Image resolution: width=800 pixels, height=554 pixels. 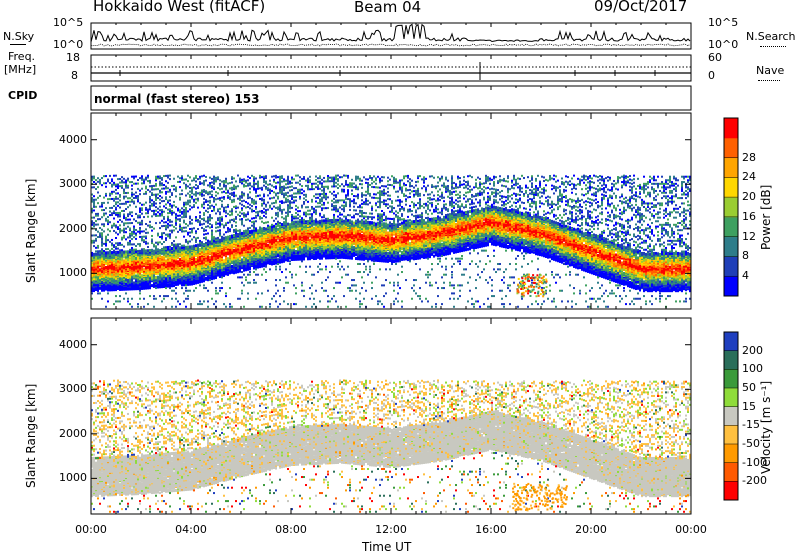 I want to click on nave-line-legend, so click(x=769, y=80).